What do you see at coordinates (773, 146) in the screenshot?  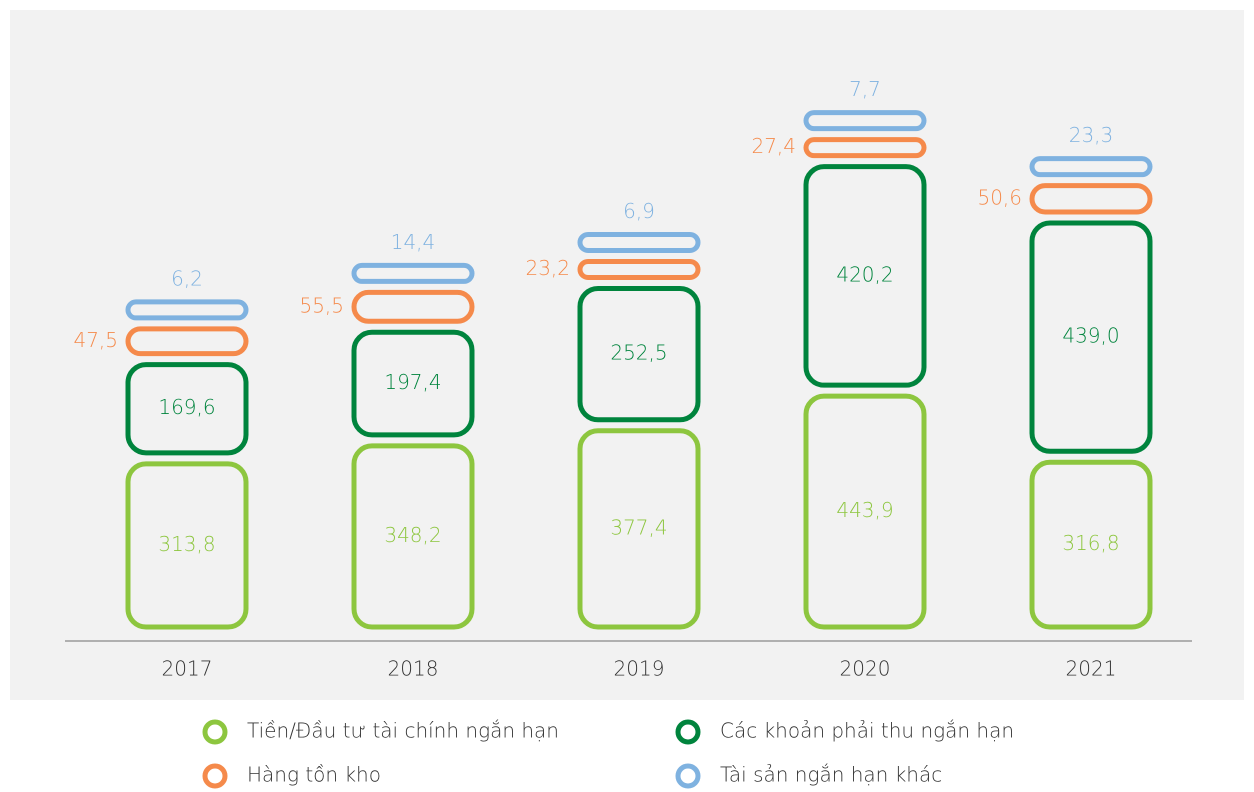 I see `data-label: 27,4` at bounding box center [773, 146].